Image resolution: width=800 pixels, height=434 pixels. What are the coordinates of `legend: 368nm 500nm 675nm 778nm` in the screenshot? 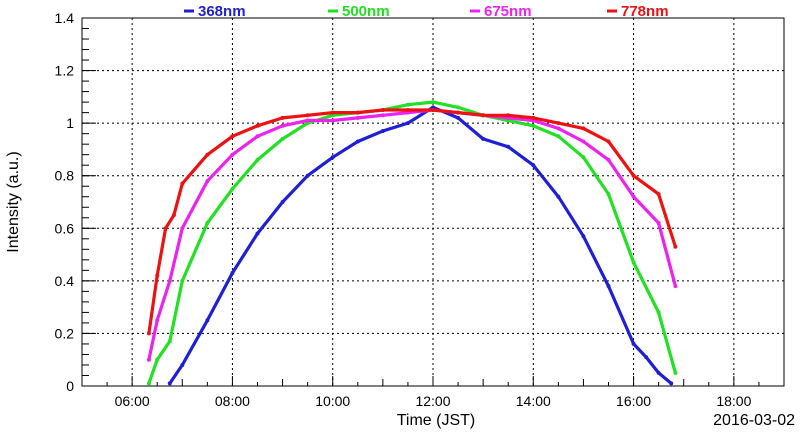 It's located at (426, 11).